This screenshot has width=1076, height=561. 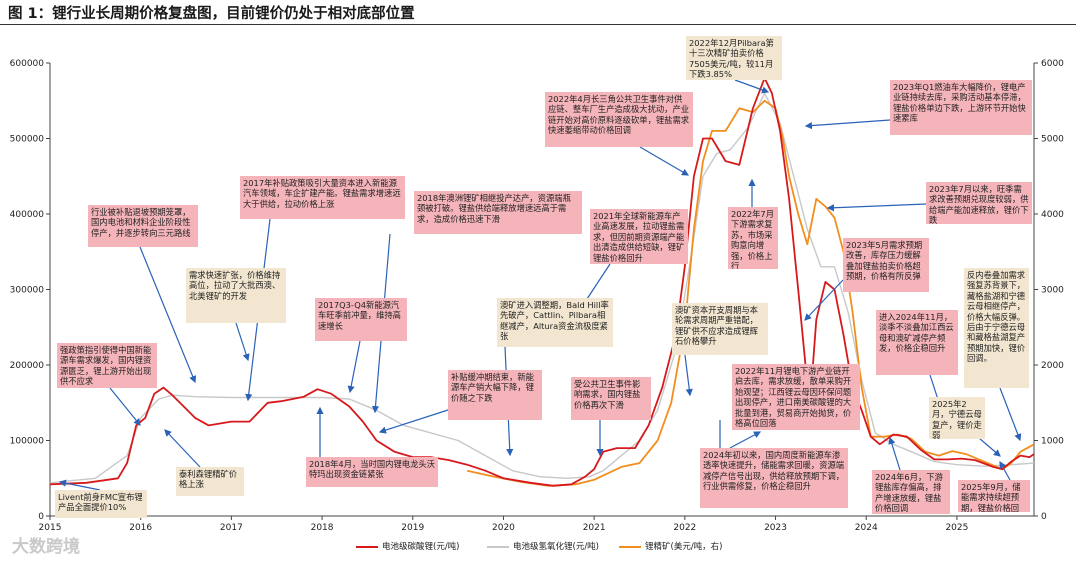 I want to click on y-right-tick-label: 4000, so click(x=1052, y=215).